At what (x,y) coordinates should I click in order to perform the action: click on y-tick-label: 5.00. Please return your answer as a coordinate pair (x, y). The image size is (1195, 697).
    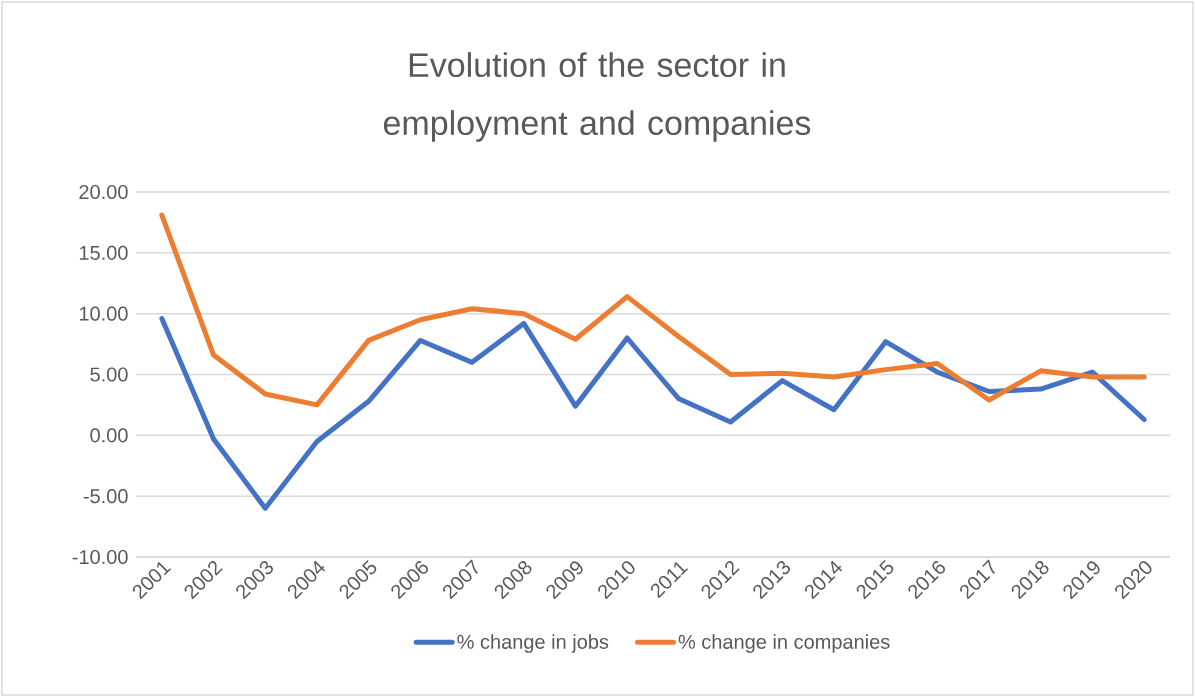
    Looking at the image, I should click on (109, 374).